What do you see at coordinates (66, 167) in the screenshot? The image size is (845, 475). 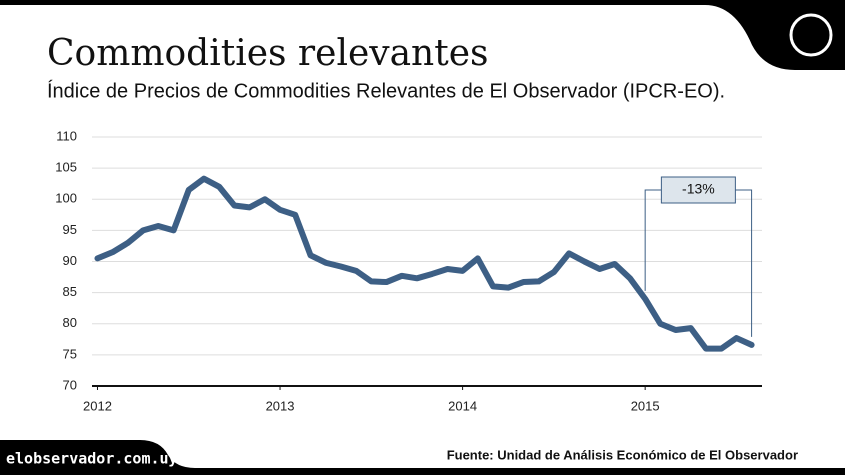 I see `y-tick-label: 105` at bounding box center [66, 167].